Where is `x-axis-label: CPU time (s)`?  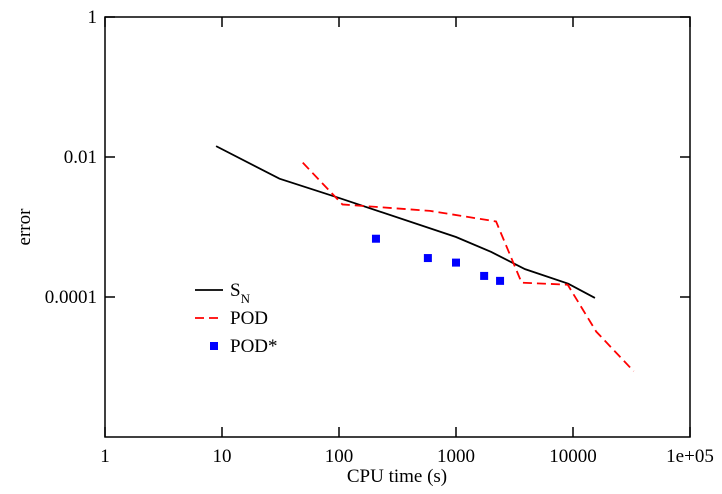
x-axis-label: CPU time (s) is located at coordinates (397, 476).